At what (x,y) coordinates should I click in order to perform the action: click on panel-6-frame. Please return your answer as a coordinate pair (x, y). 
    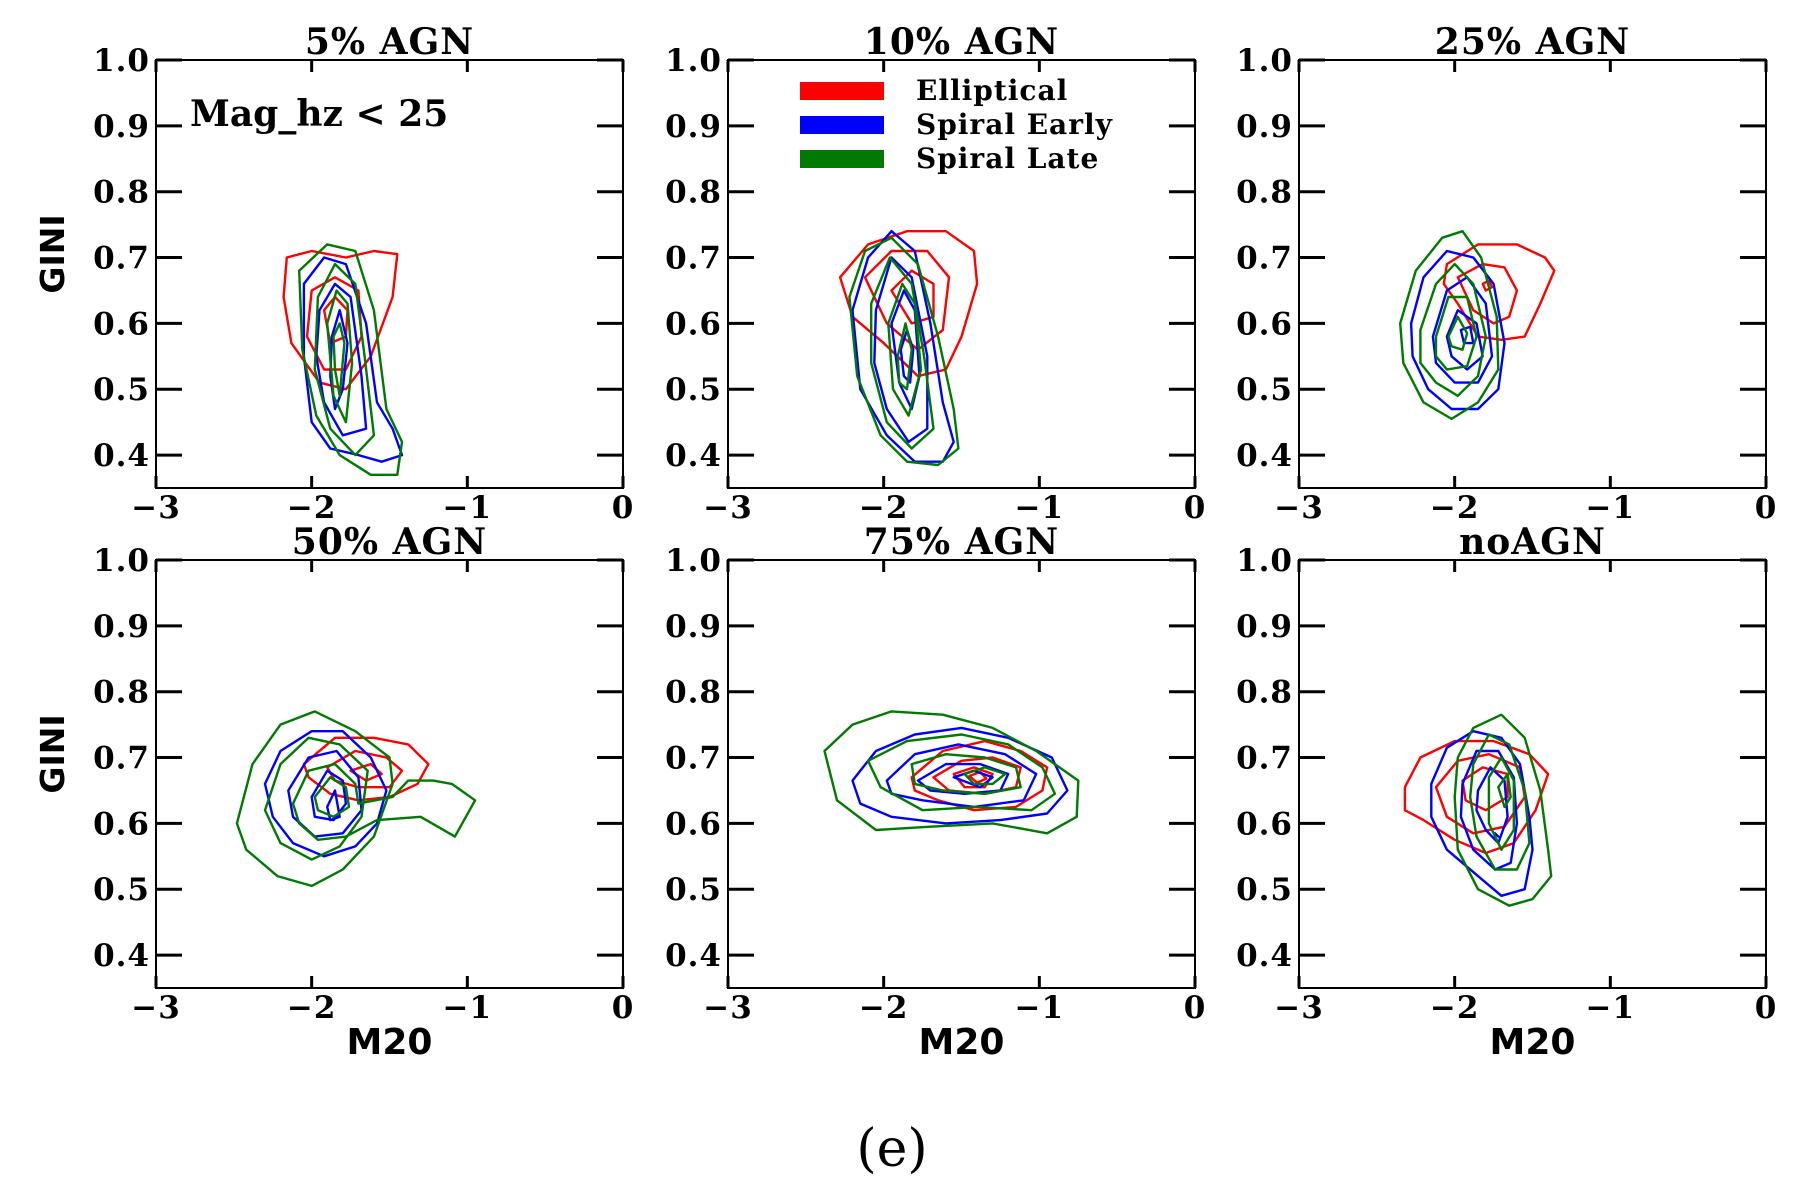
    Looking at the image, I should click on (1532, 774).